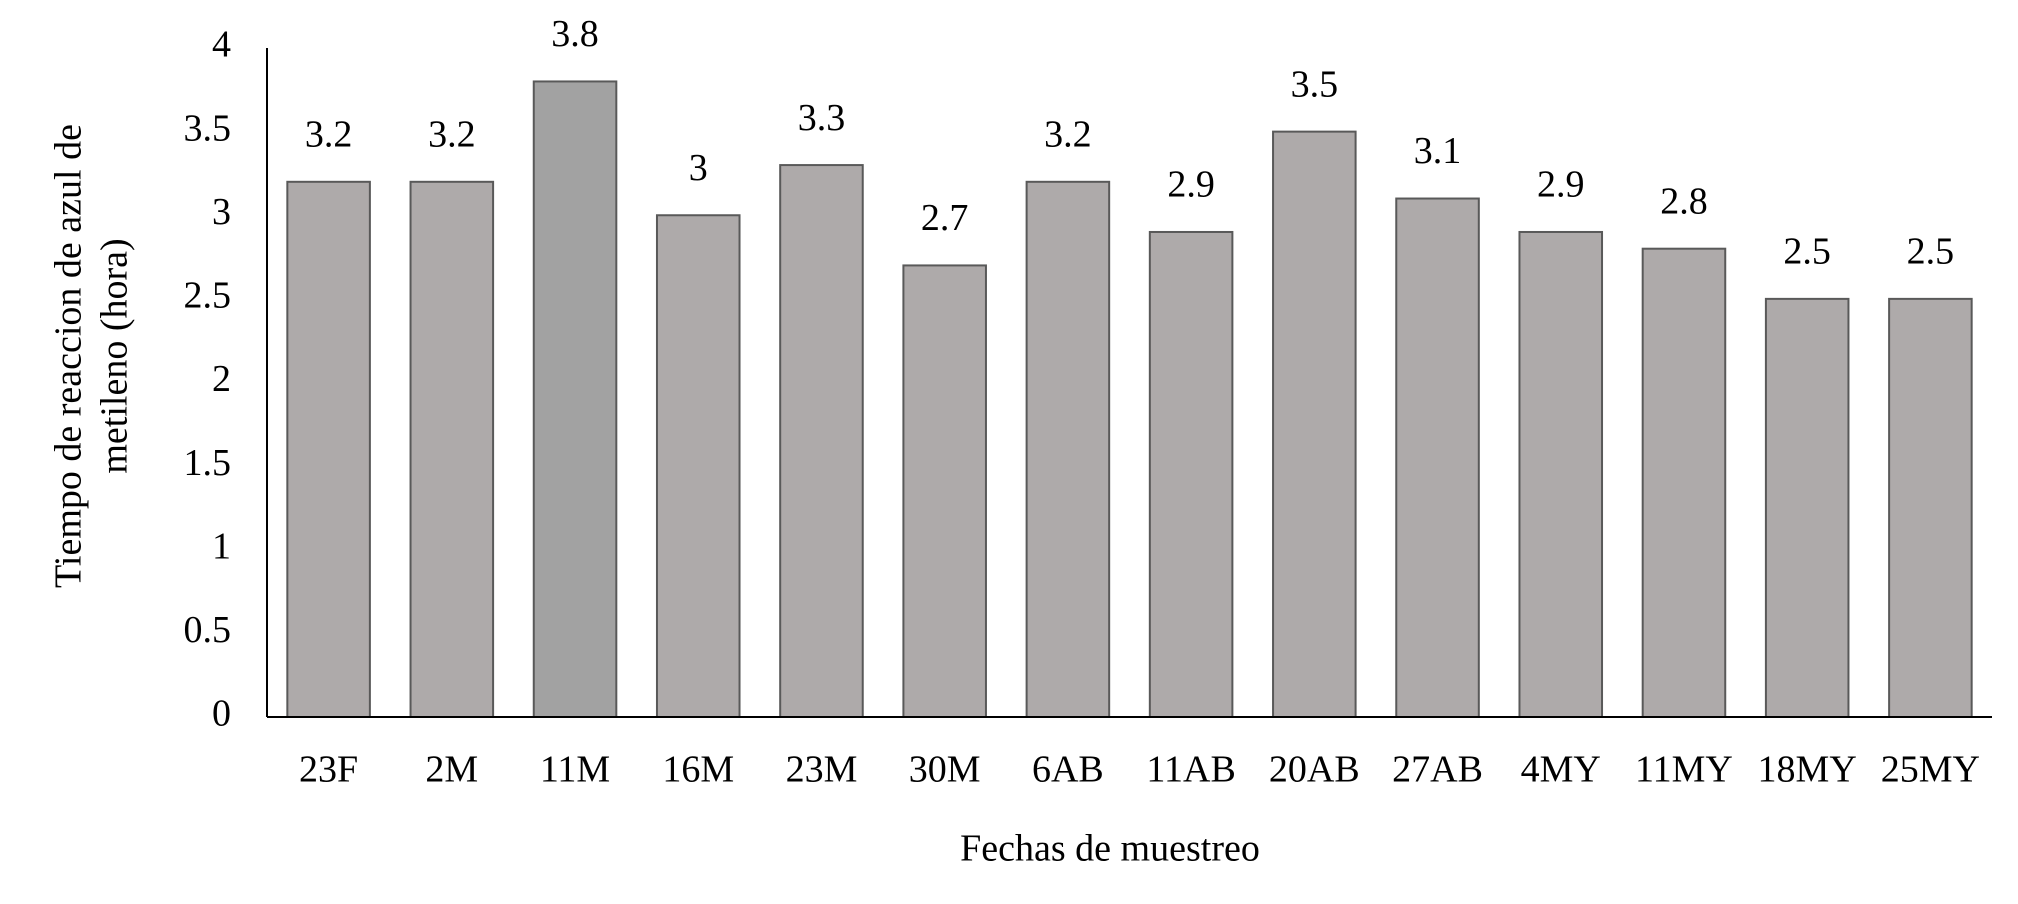 This screenshot has width=2018, height=904. What do you see at coordinates (221, 546) in the screenshot?
I see `y-tick-label: 1` at bounding box center [221, 546].